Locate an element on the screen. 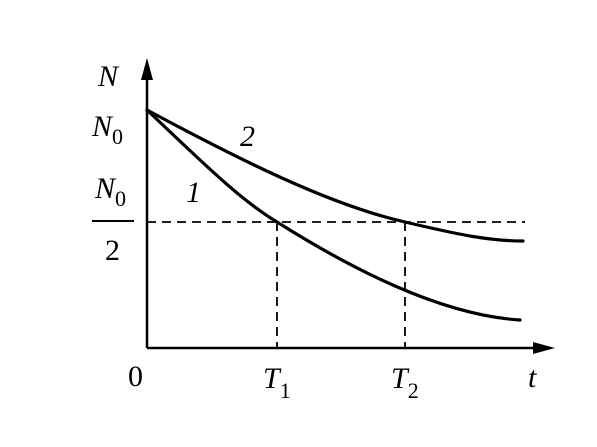  n0-subscript: 0 is located at coordinates (117, 136).